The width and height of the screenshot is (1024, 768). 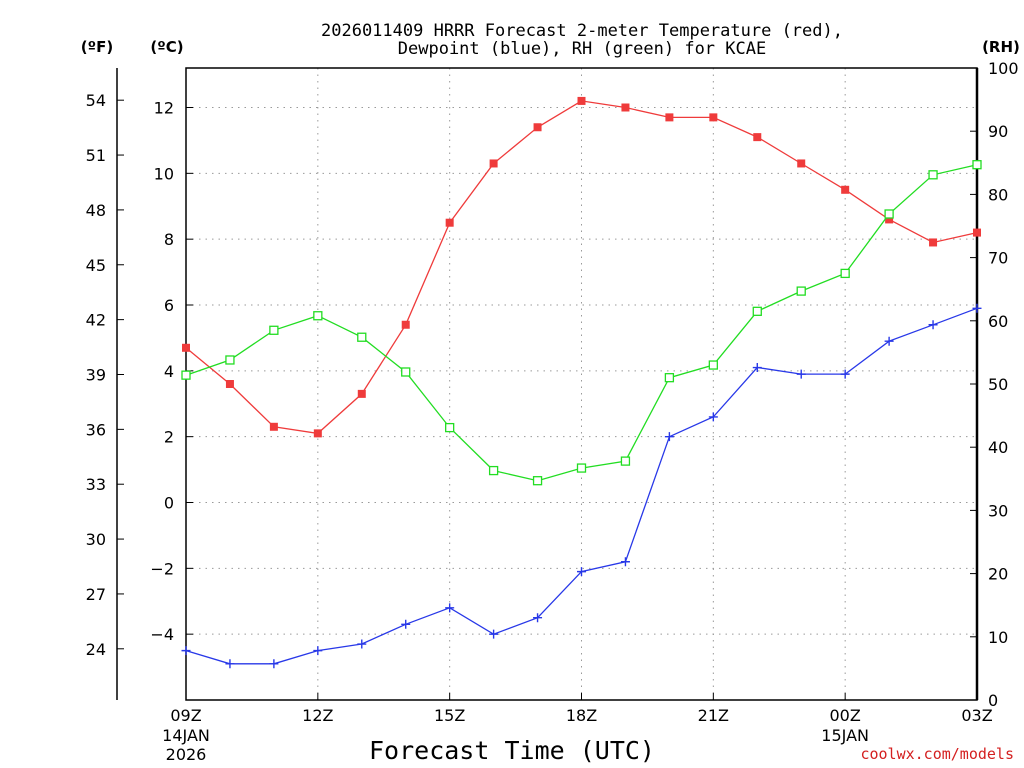 I want to click on x-tick-date: 15JAN, so click(x=845, y=735).